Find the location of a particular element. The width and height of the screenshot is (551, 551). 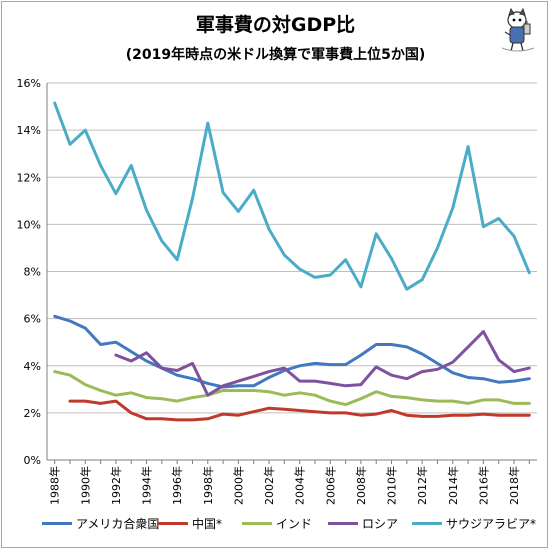

x-tick-label: 2018年 is located at coordinates (514, 485).